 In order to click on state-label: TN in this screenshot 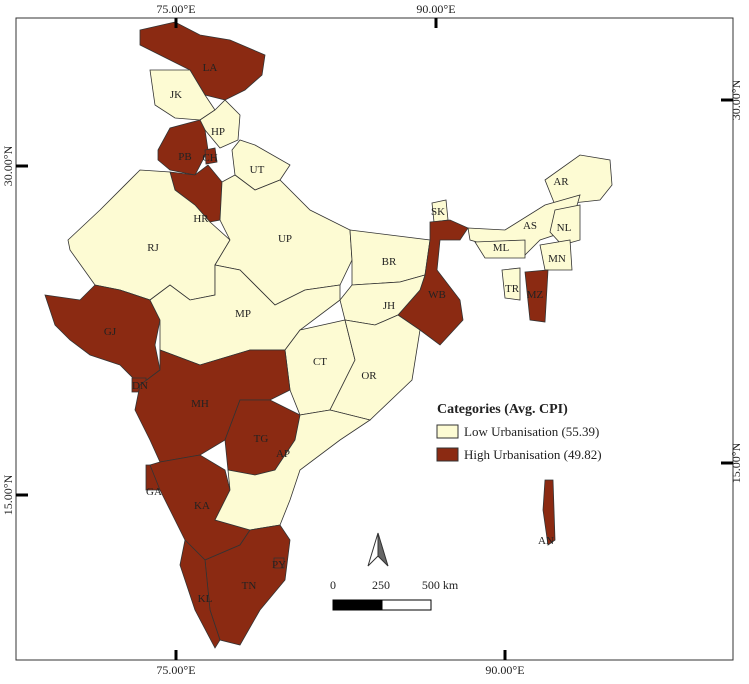, I will do `click(249, 586)`.